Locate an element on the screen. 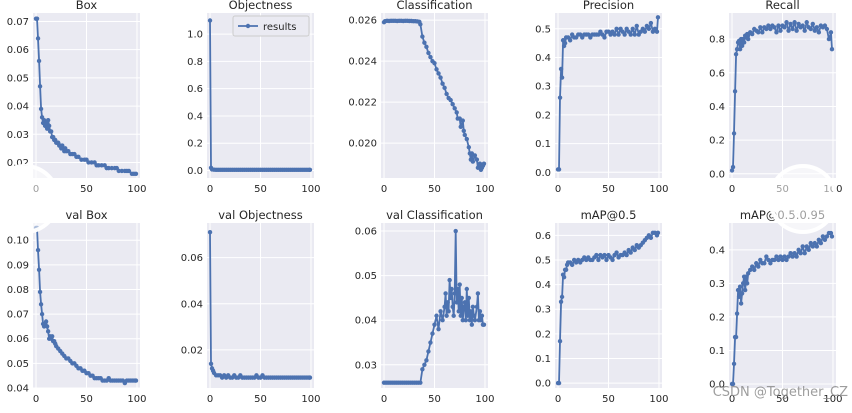 The image size is (852, 413). y-tick-label: 0.3 is located at coordinates (717, 284).